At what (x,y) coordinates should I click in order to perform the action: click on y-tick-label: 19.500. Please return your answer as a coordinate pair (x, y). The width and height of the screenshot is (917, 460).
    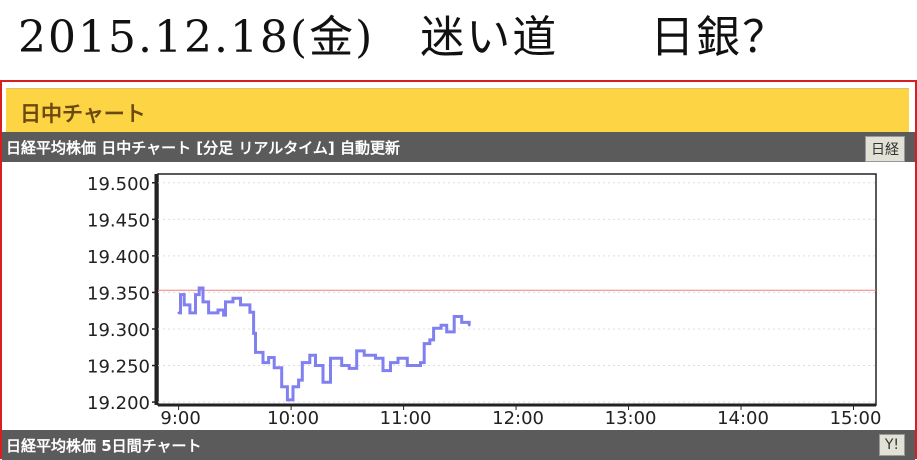
    Looking at the image, I should click on (118, 184).